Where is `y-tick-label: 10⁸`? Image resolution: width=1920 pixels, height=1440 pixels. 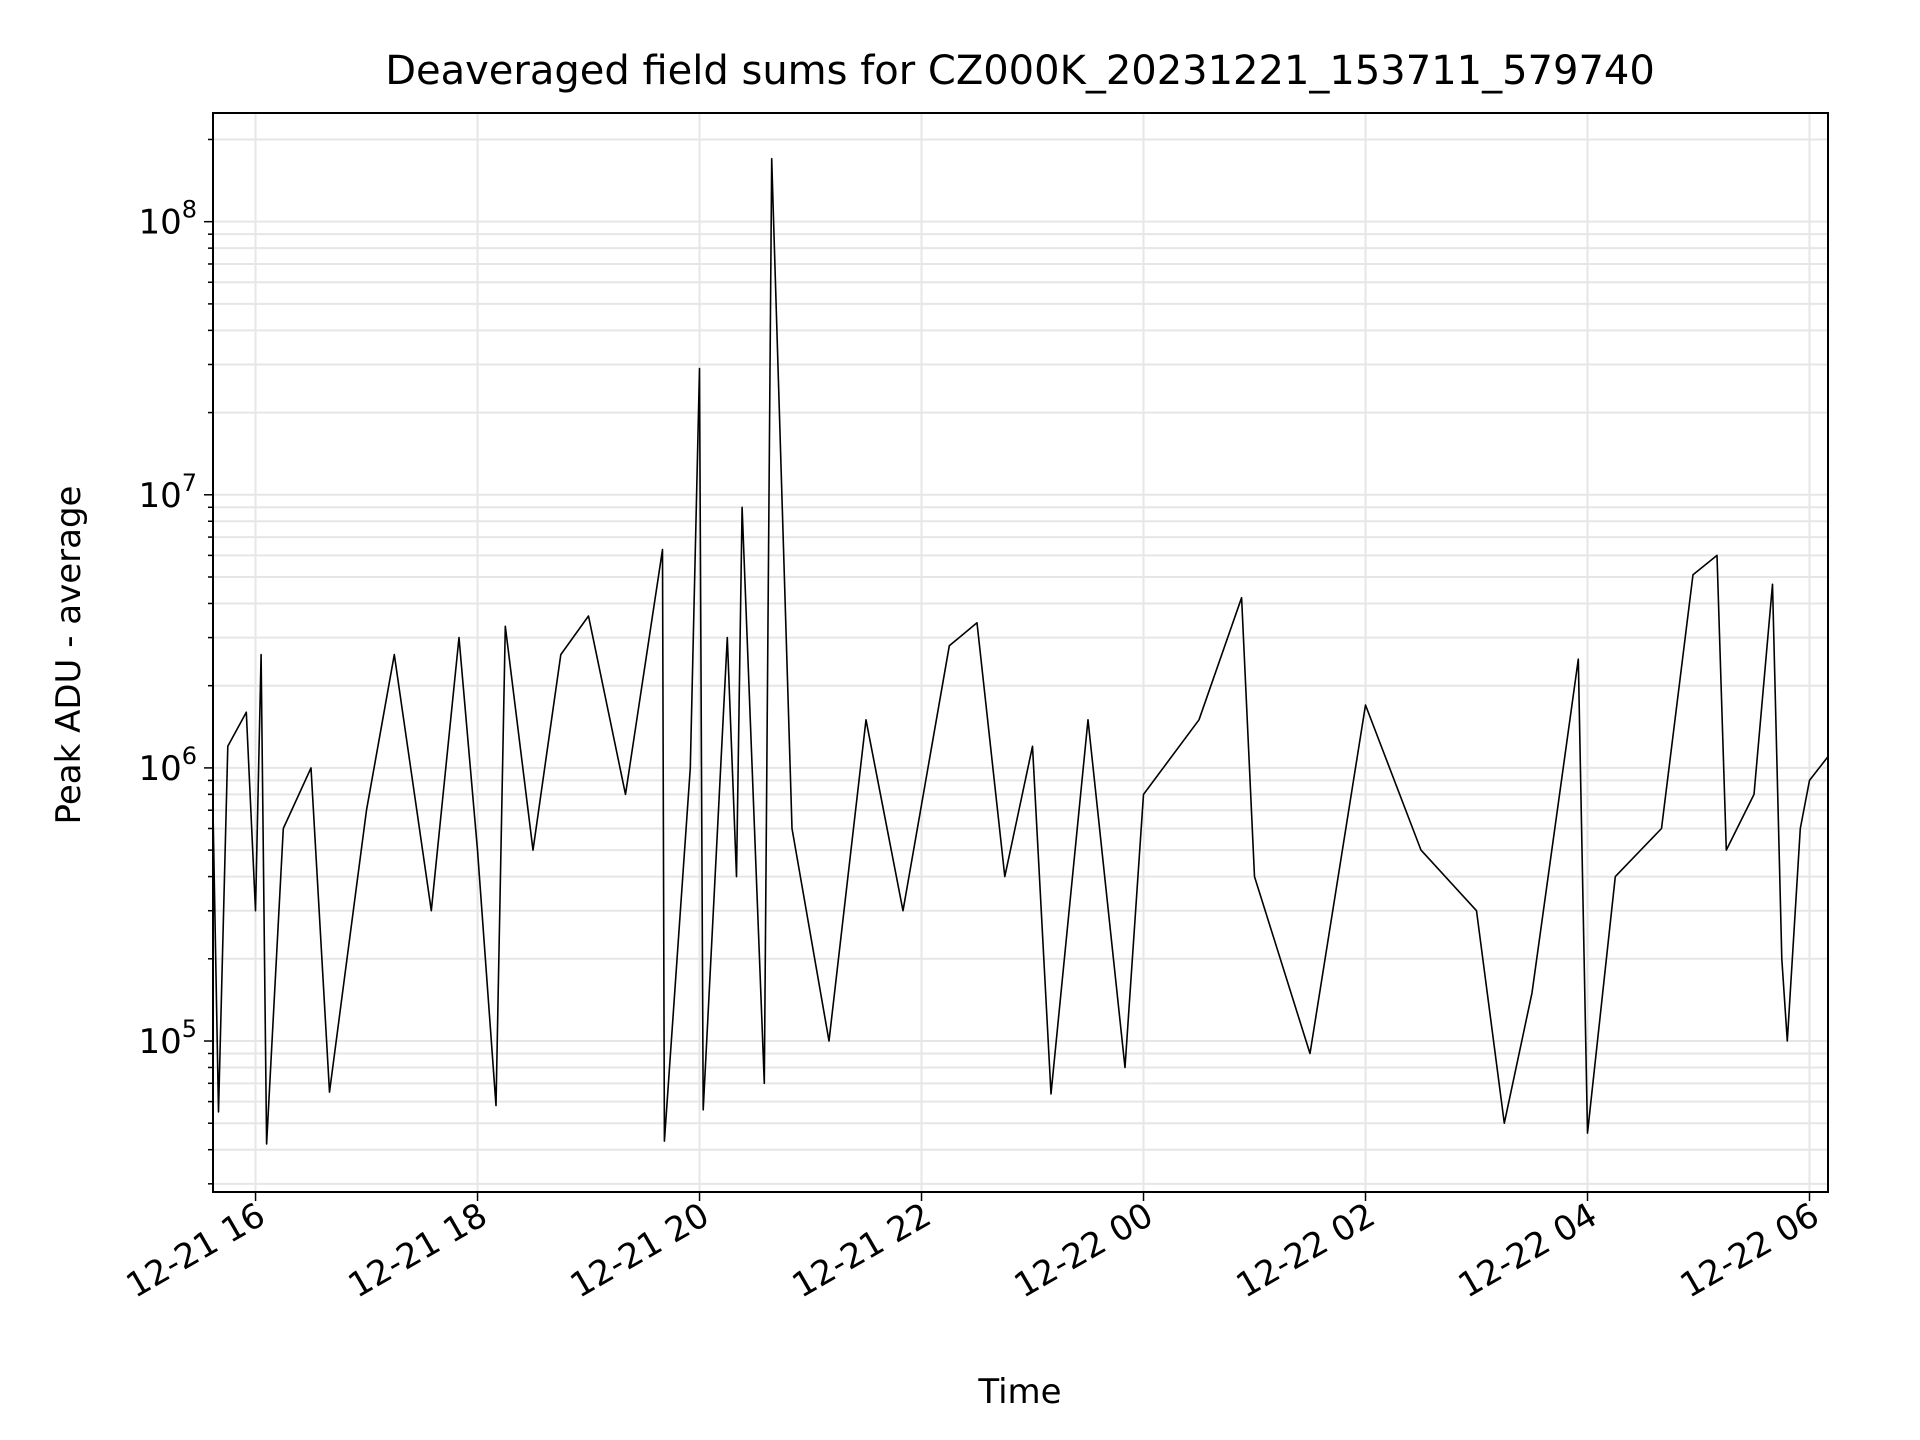 y-tick-label: 10⁸ is located at coordinates (167, 219).